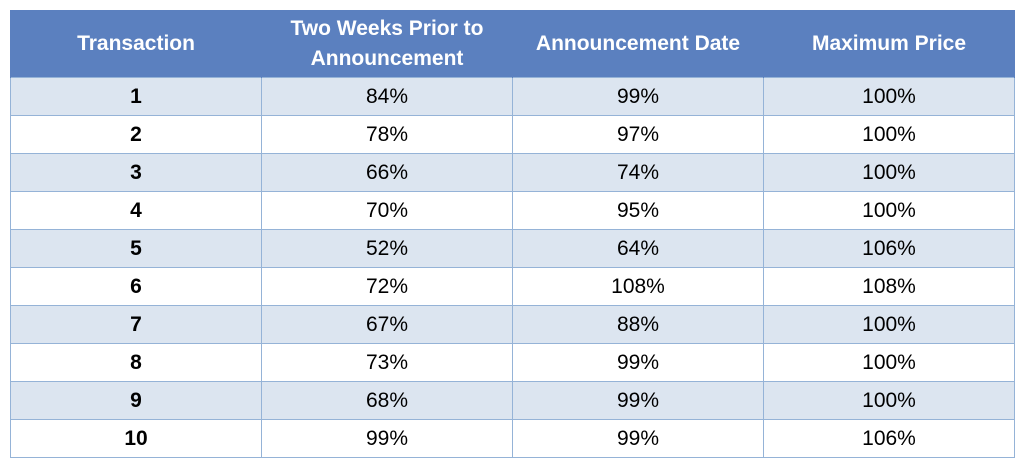 The width and height of the screenshot is (1024, 462). I want to click on table-row: 9 68% 99% 100%, so click(512, 400).